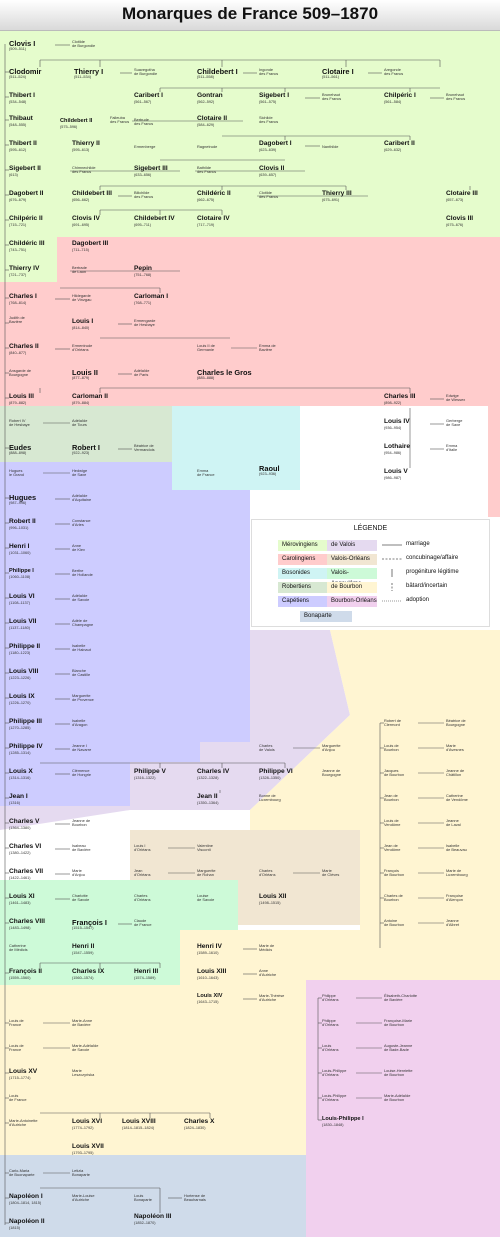  What do you see at coordinates (273, 896) in the screenshot?
I see `monarch-name: Louis XII` at bounding box center [273, 896].